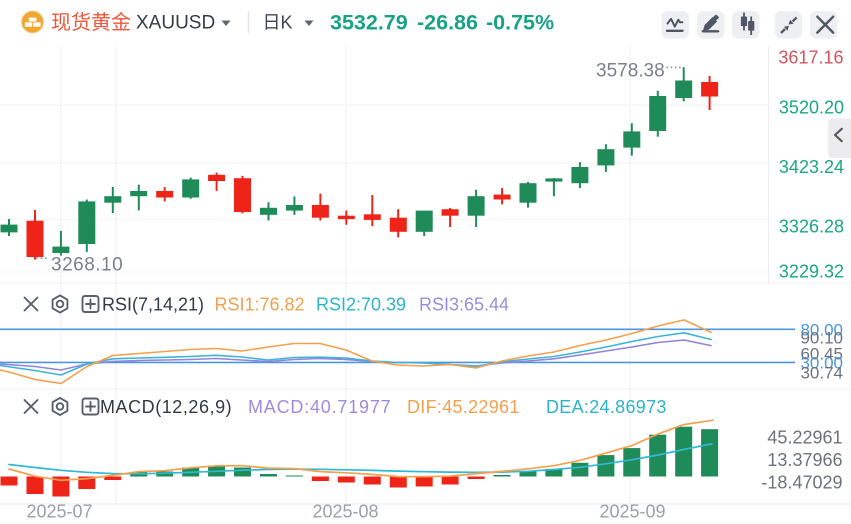 The width and height of the screenshot is (851, 524). I want to click on svg-text: 3532.79, so click(369, 23).